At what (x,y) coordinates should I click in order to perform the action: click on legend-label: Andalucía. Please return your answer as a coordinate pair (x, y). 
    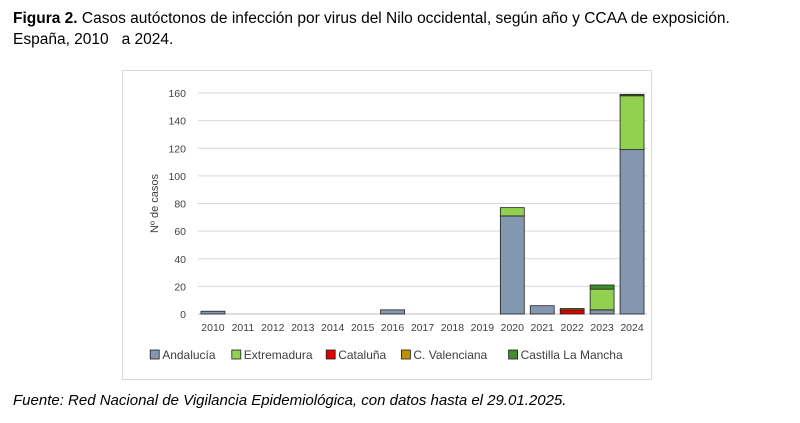
    Looking at the image, I should click on (189, 355).